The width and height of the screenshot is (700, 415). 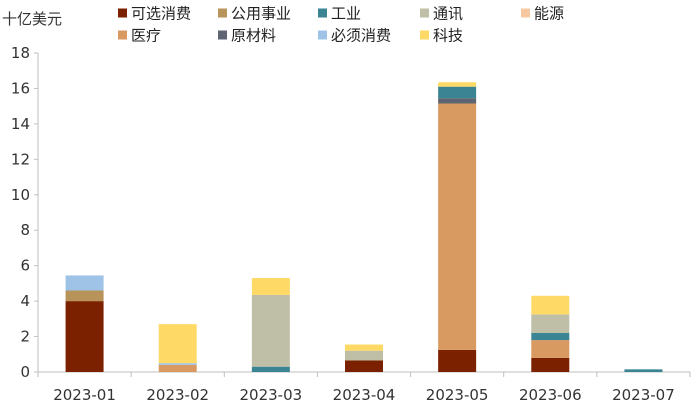 What do you see at coordinates (146, 36) in the screenshot?
I see `legend-label: 医疗` at bounding box center [146, 36].